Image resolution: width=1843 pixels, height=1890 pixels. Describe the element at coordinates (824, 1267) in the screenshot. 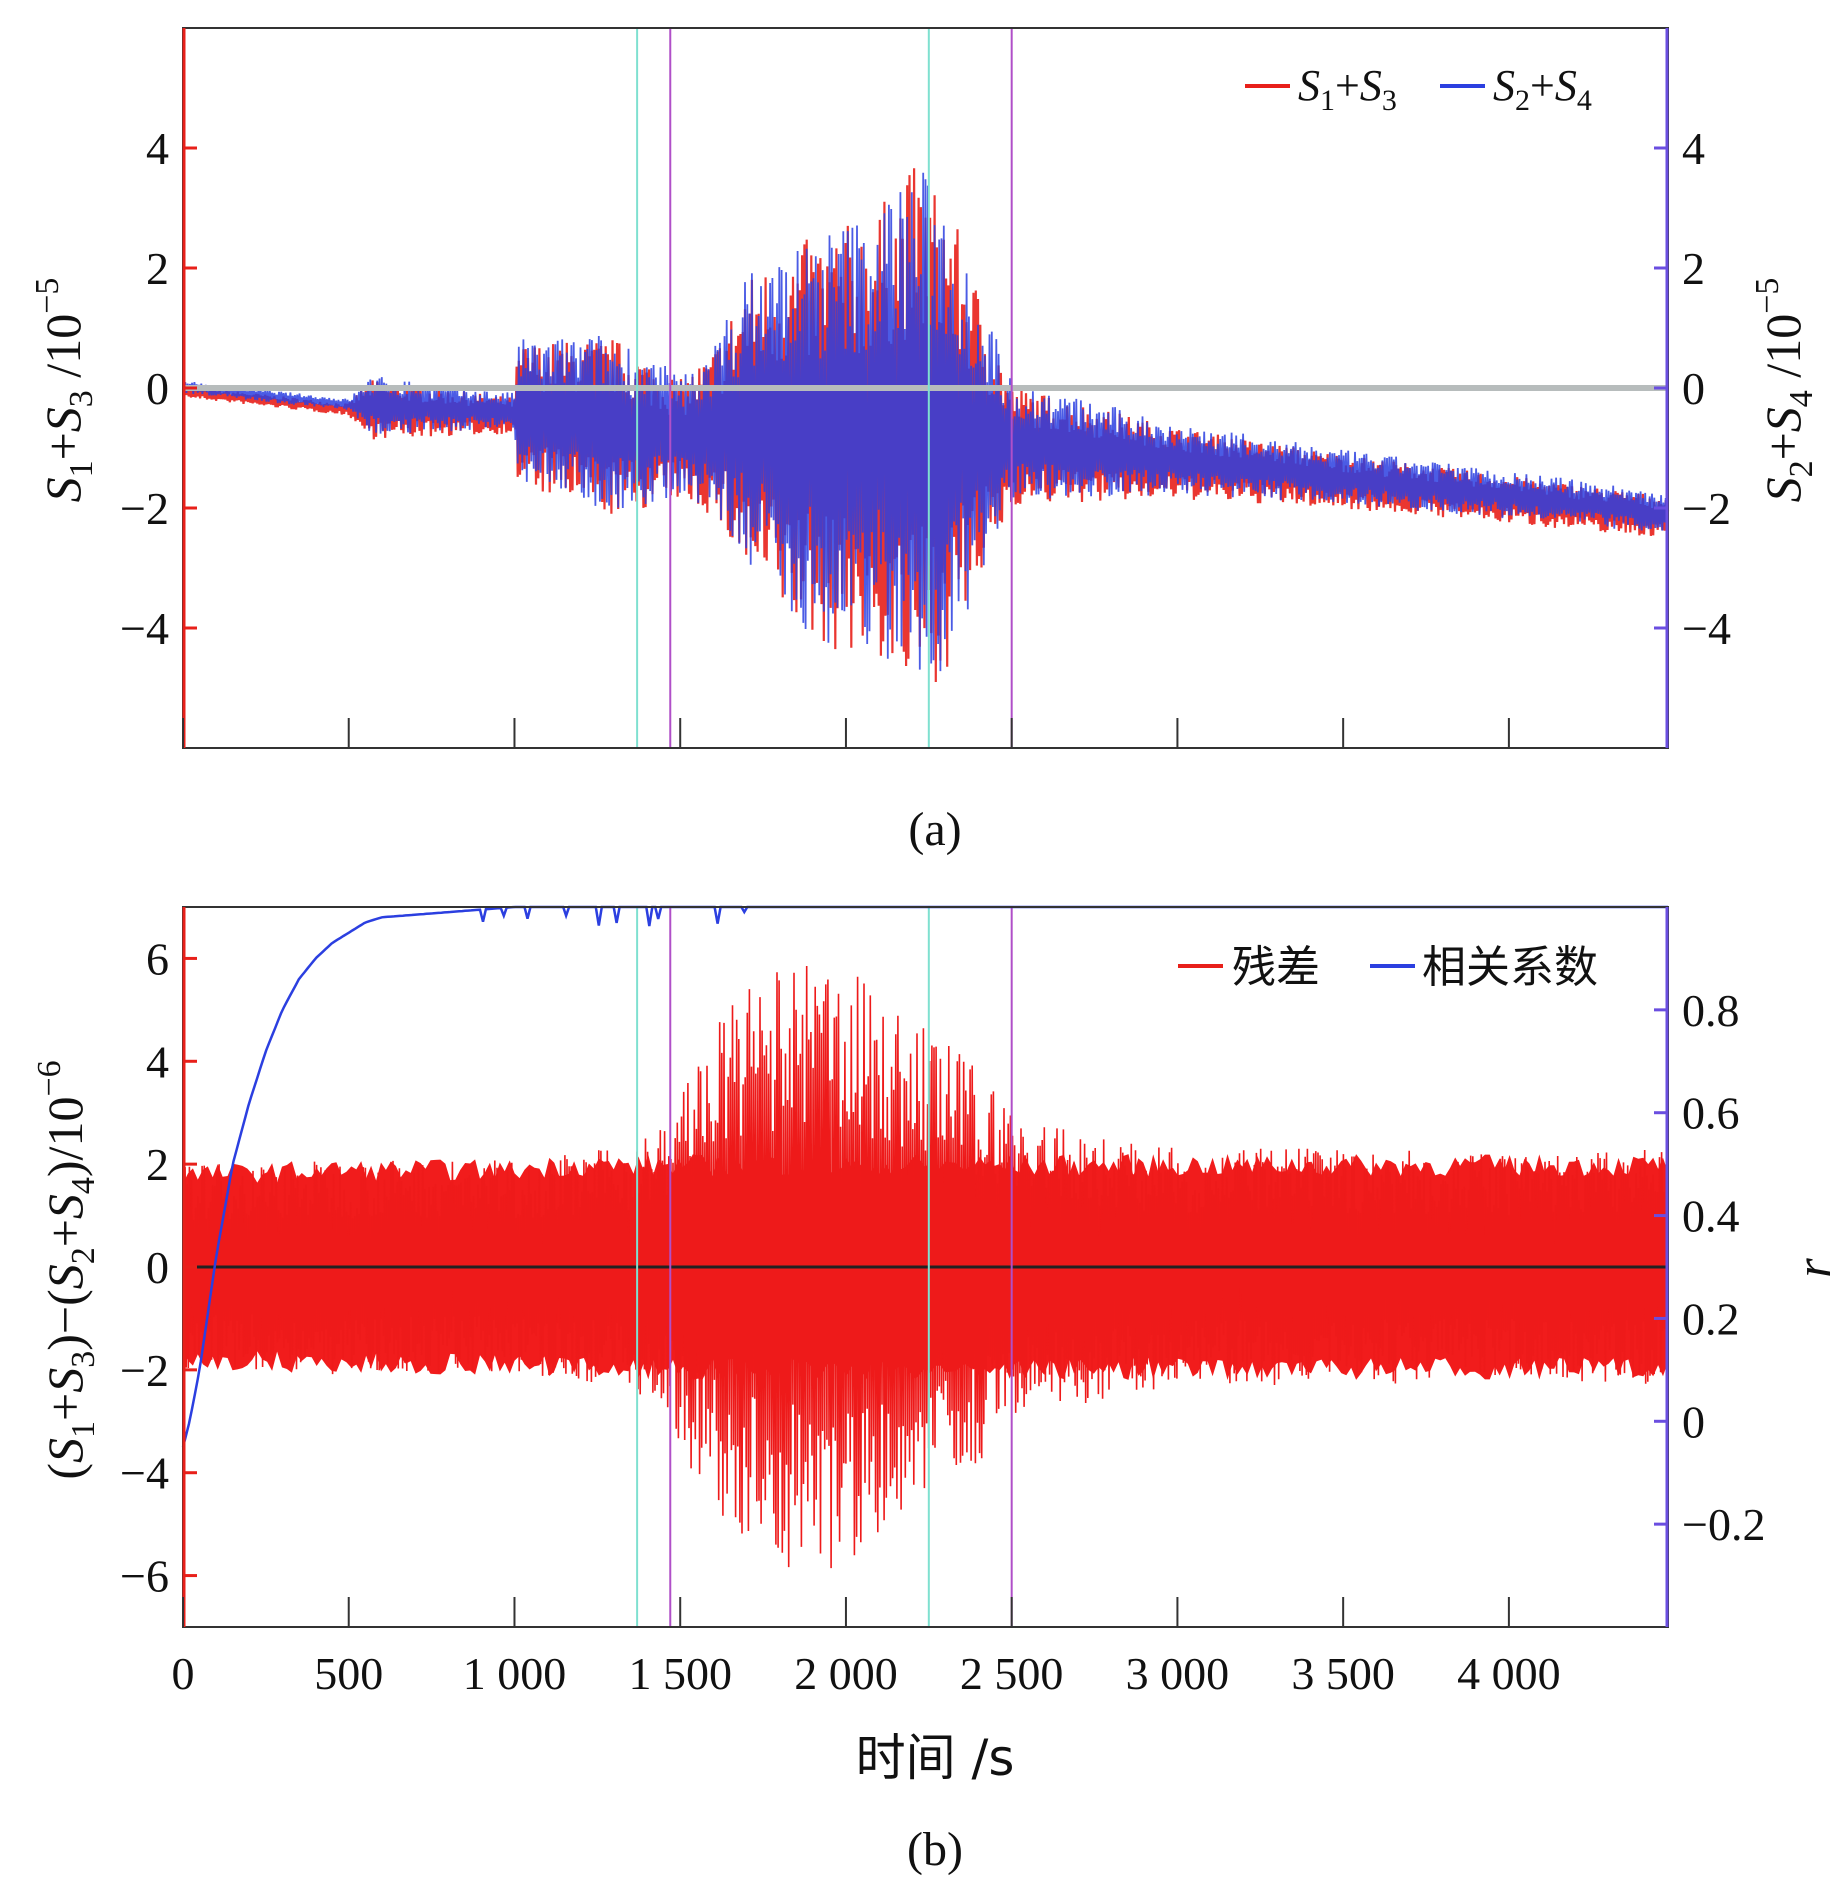

I see `panel-b-markers` at that location.